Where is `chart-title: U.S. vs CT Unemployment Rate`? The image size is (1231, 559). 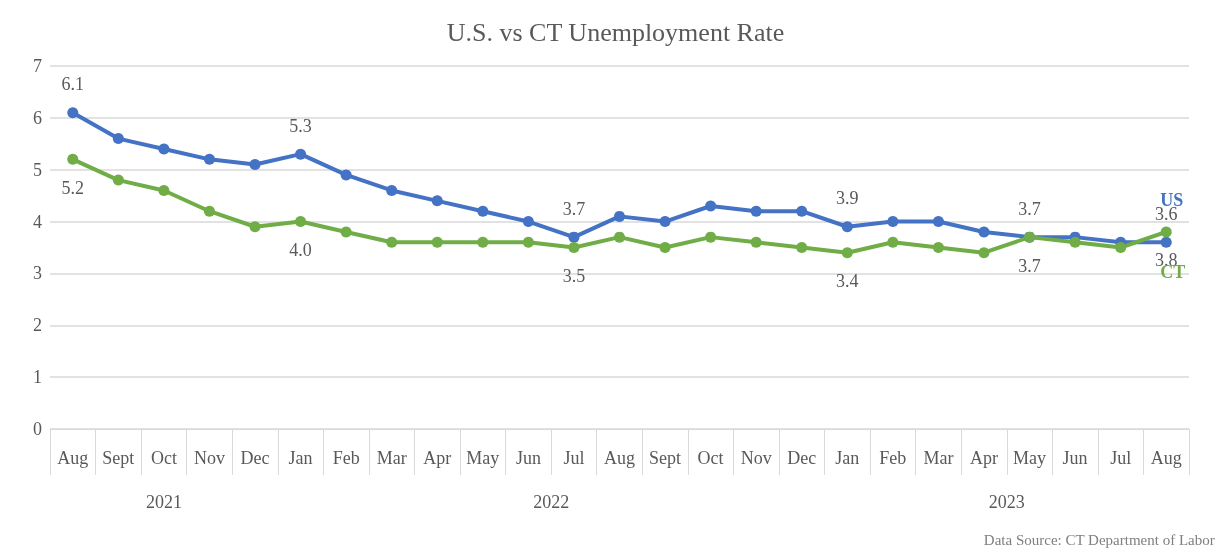
chart-title: U.S. vs CT Unemployment Rate is located at coordinates (615, 32).